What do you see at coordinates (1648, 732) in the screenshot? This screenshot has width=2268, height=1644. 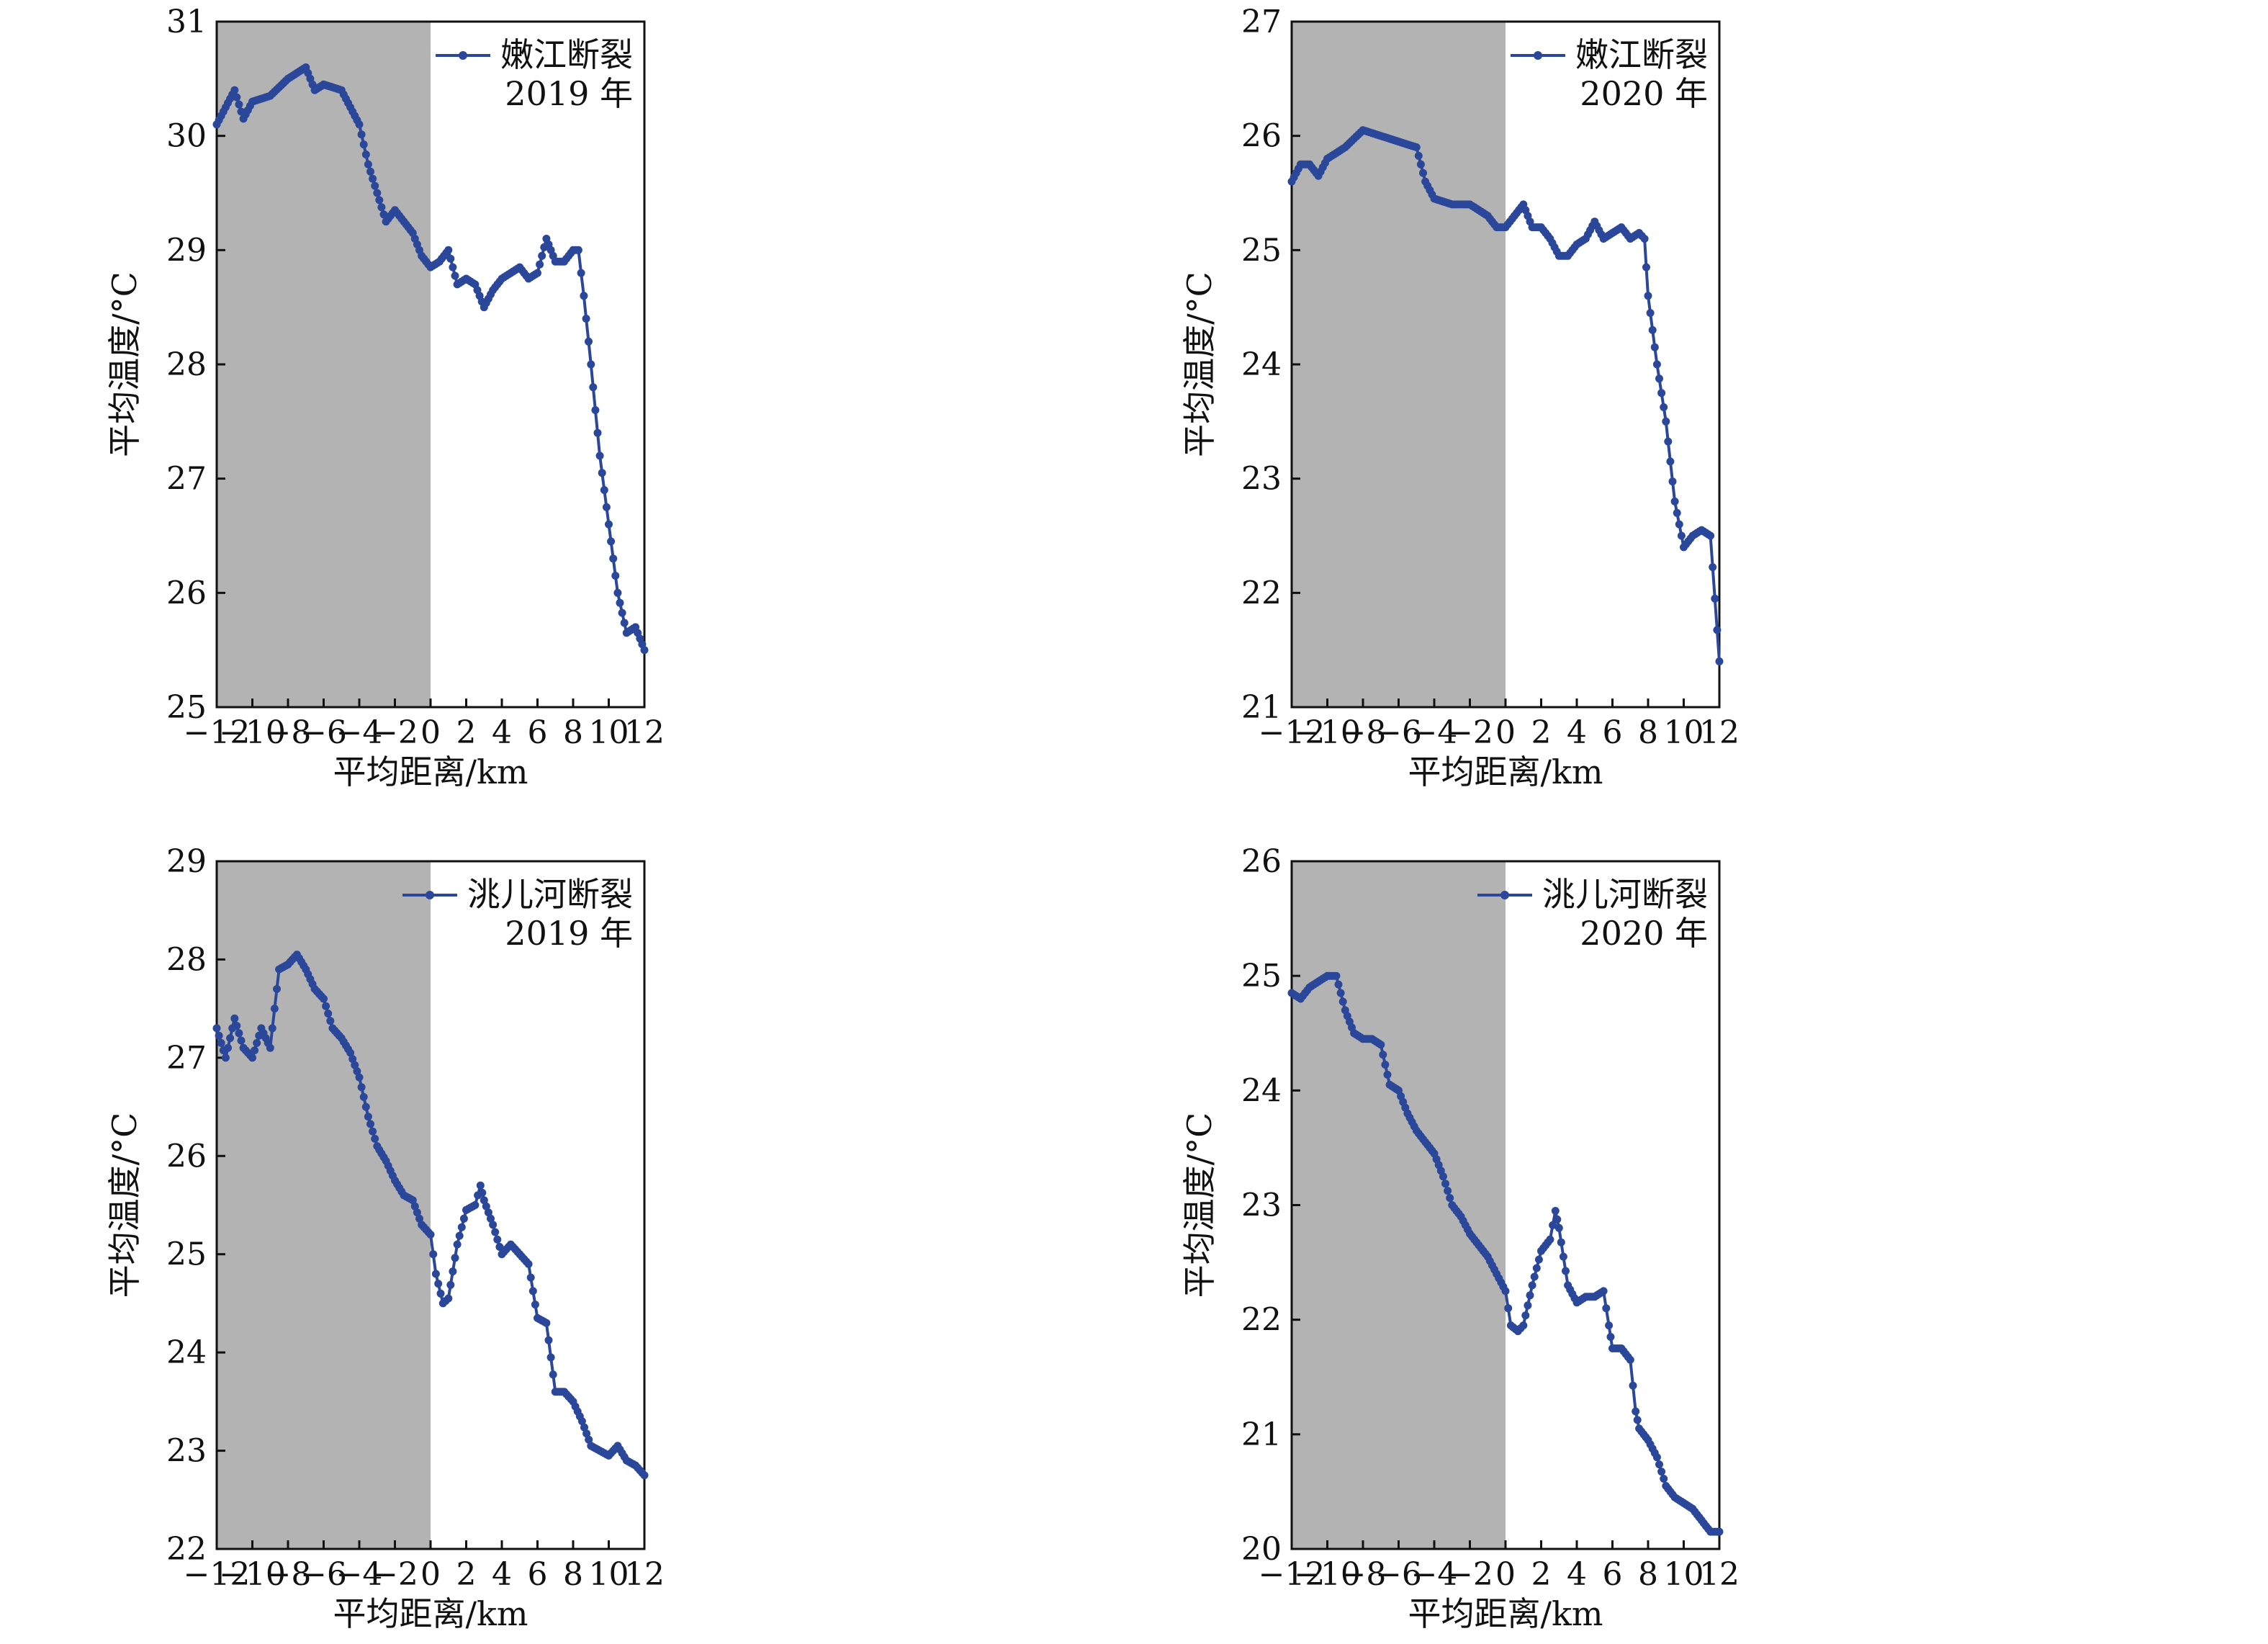 I see `x-tick-label: 8` at bounding box center [1648, 732].